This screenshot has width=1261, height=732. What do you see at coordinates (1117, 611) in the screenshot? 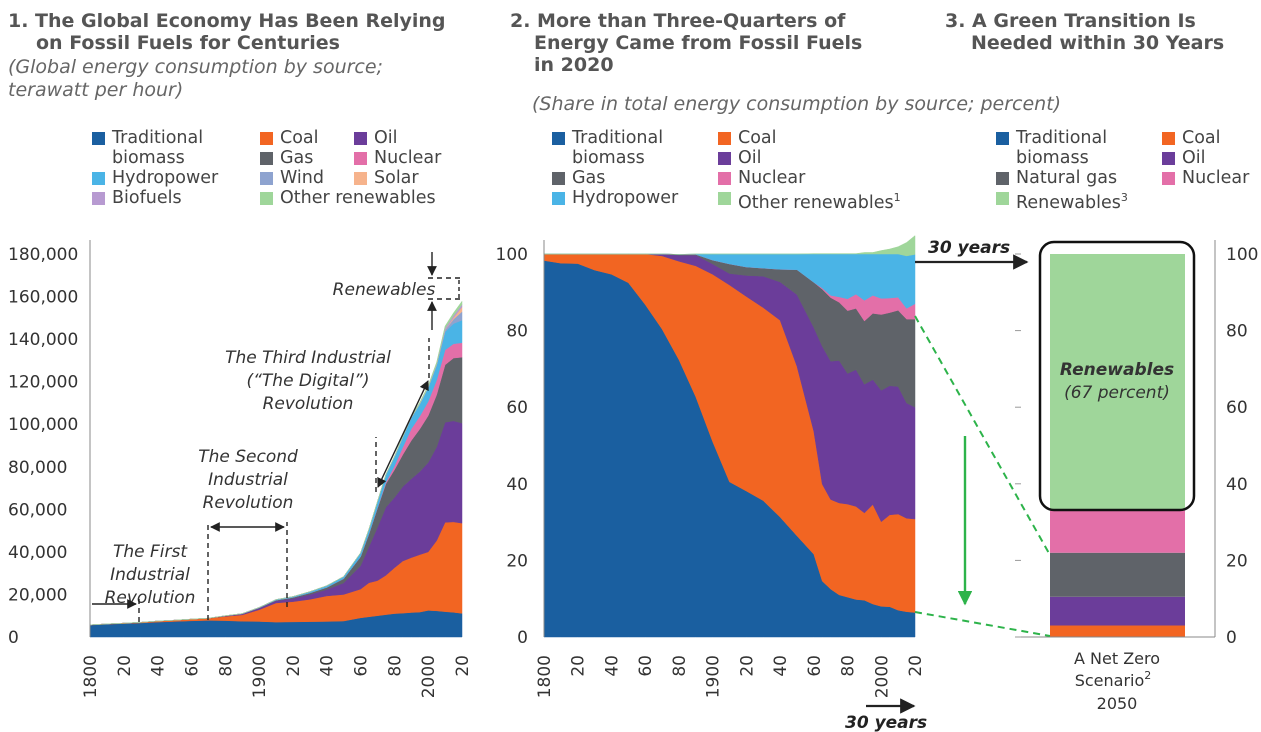
I see `panel3-bar-segment-oil` at bounding box center [1117, 611].